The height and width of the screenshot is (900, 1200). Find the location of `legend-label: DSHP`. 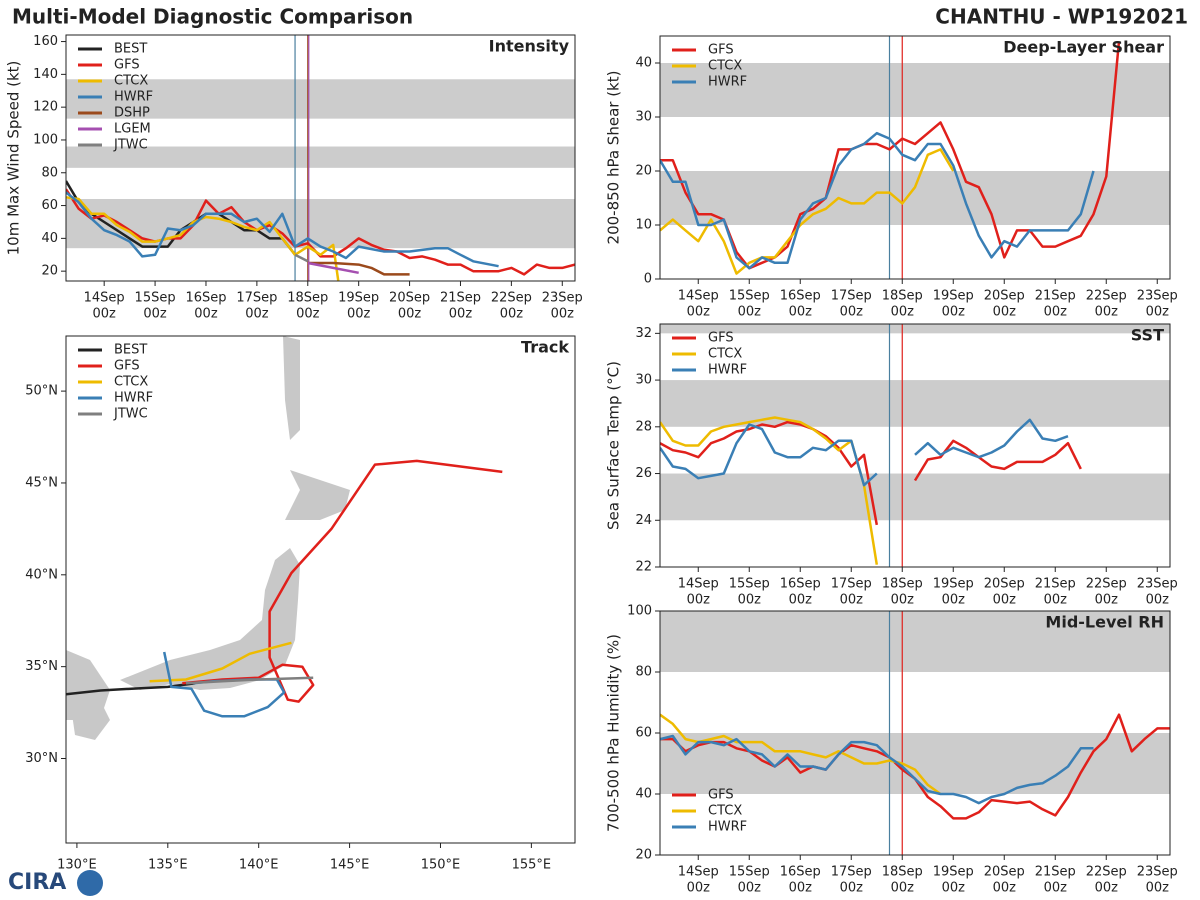

legend-label: DSHP is located at coordinates (132, 113).